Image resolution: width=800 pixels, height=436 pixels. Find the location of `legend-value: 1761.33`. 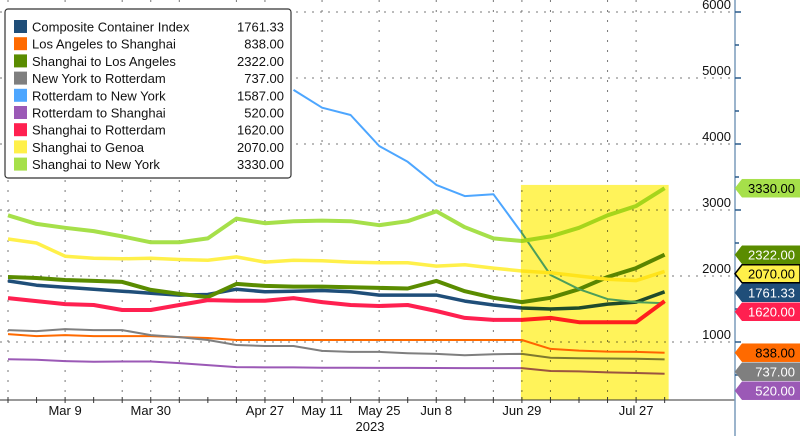

legend-value: 1761.33 is located at coordinates (260, 27).